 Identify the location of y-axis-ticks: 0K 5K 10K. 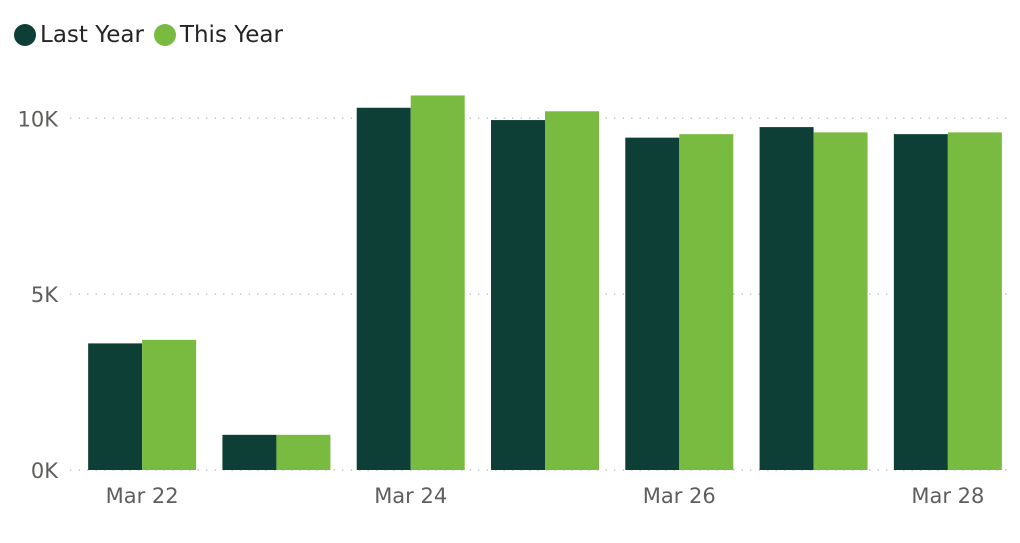
(39, 295).